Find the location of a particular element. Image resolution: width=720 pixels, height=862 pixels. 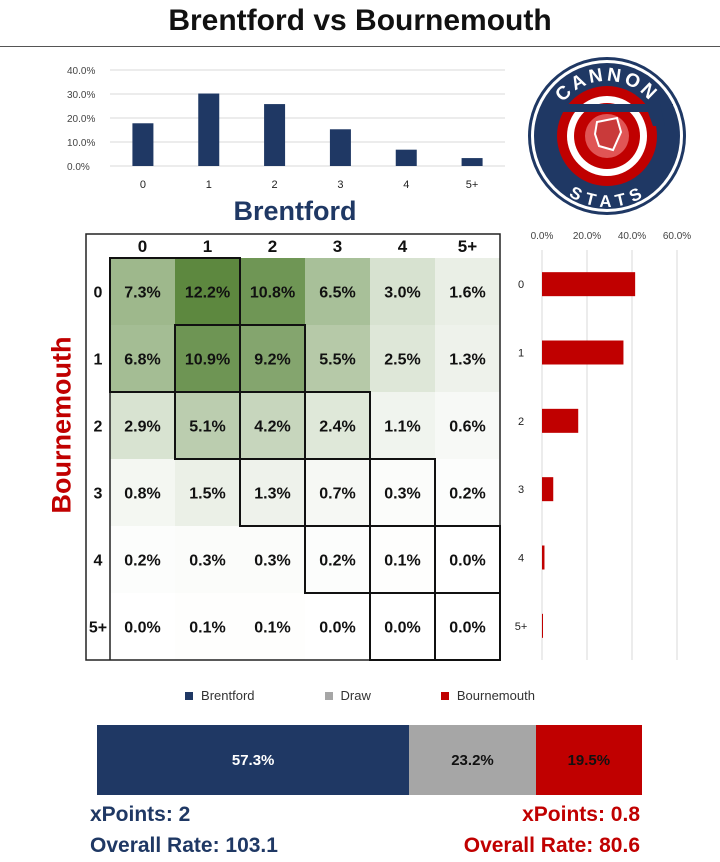

page-title: Brentford vs Bournemouth is located at coordinates (360, 20).